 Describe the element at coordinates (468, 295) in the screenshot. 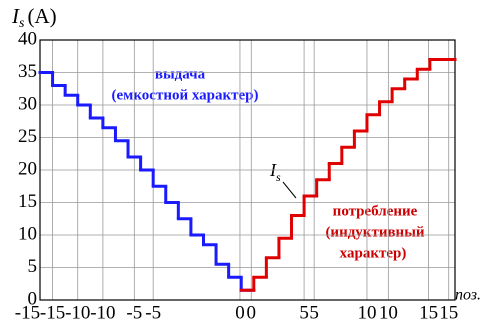

I see `x-axis-label: поз.` at that location.